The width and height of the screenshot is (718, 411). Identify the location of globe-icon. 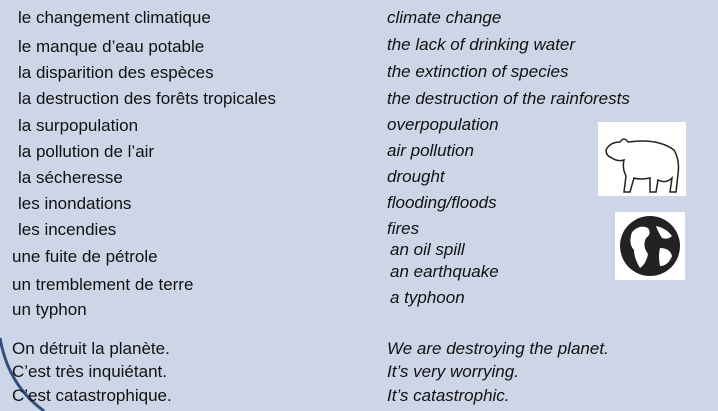
(650, 246).